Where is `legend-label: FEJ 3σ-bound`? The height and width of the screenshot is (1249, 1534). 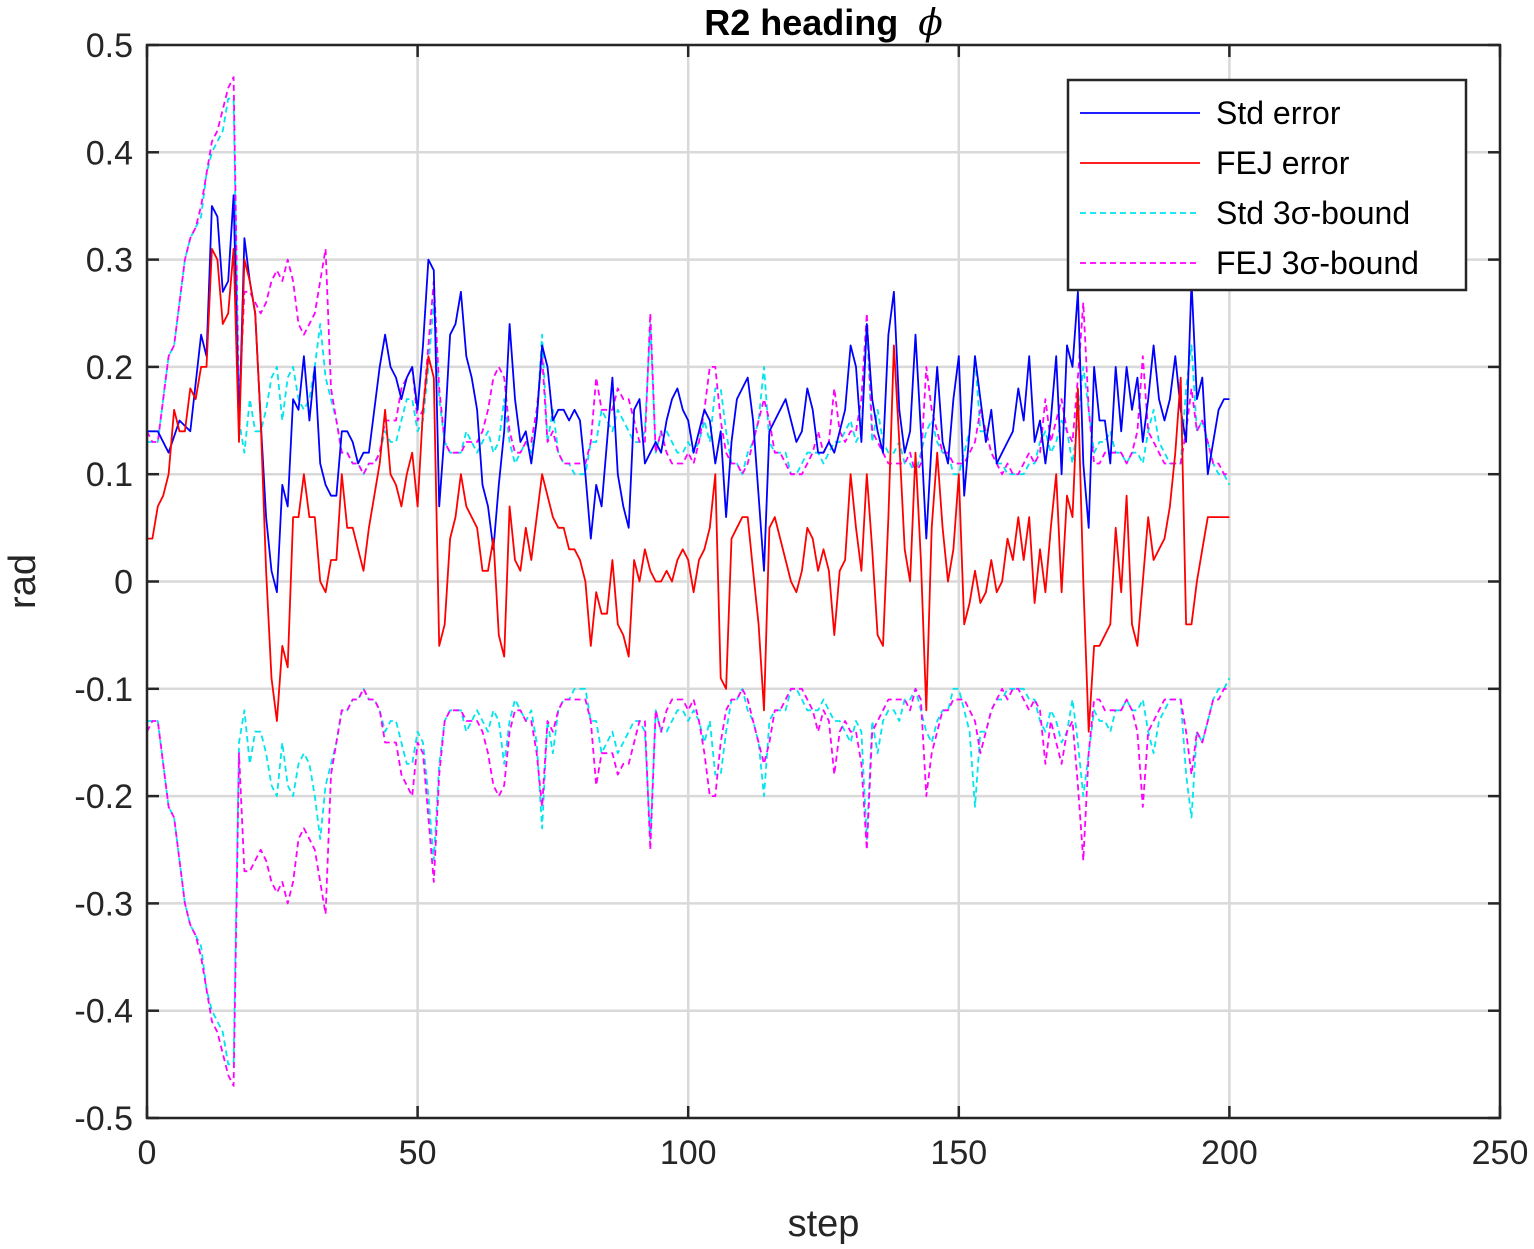
legend-label: FEJ 3σ-bound is located at coordinates (1317, 263).